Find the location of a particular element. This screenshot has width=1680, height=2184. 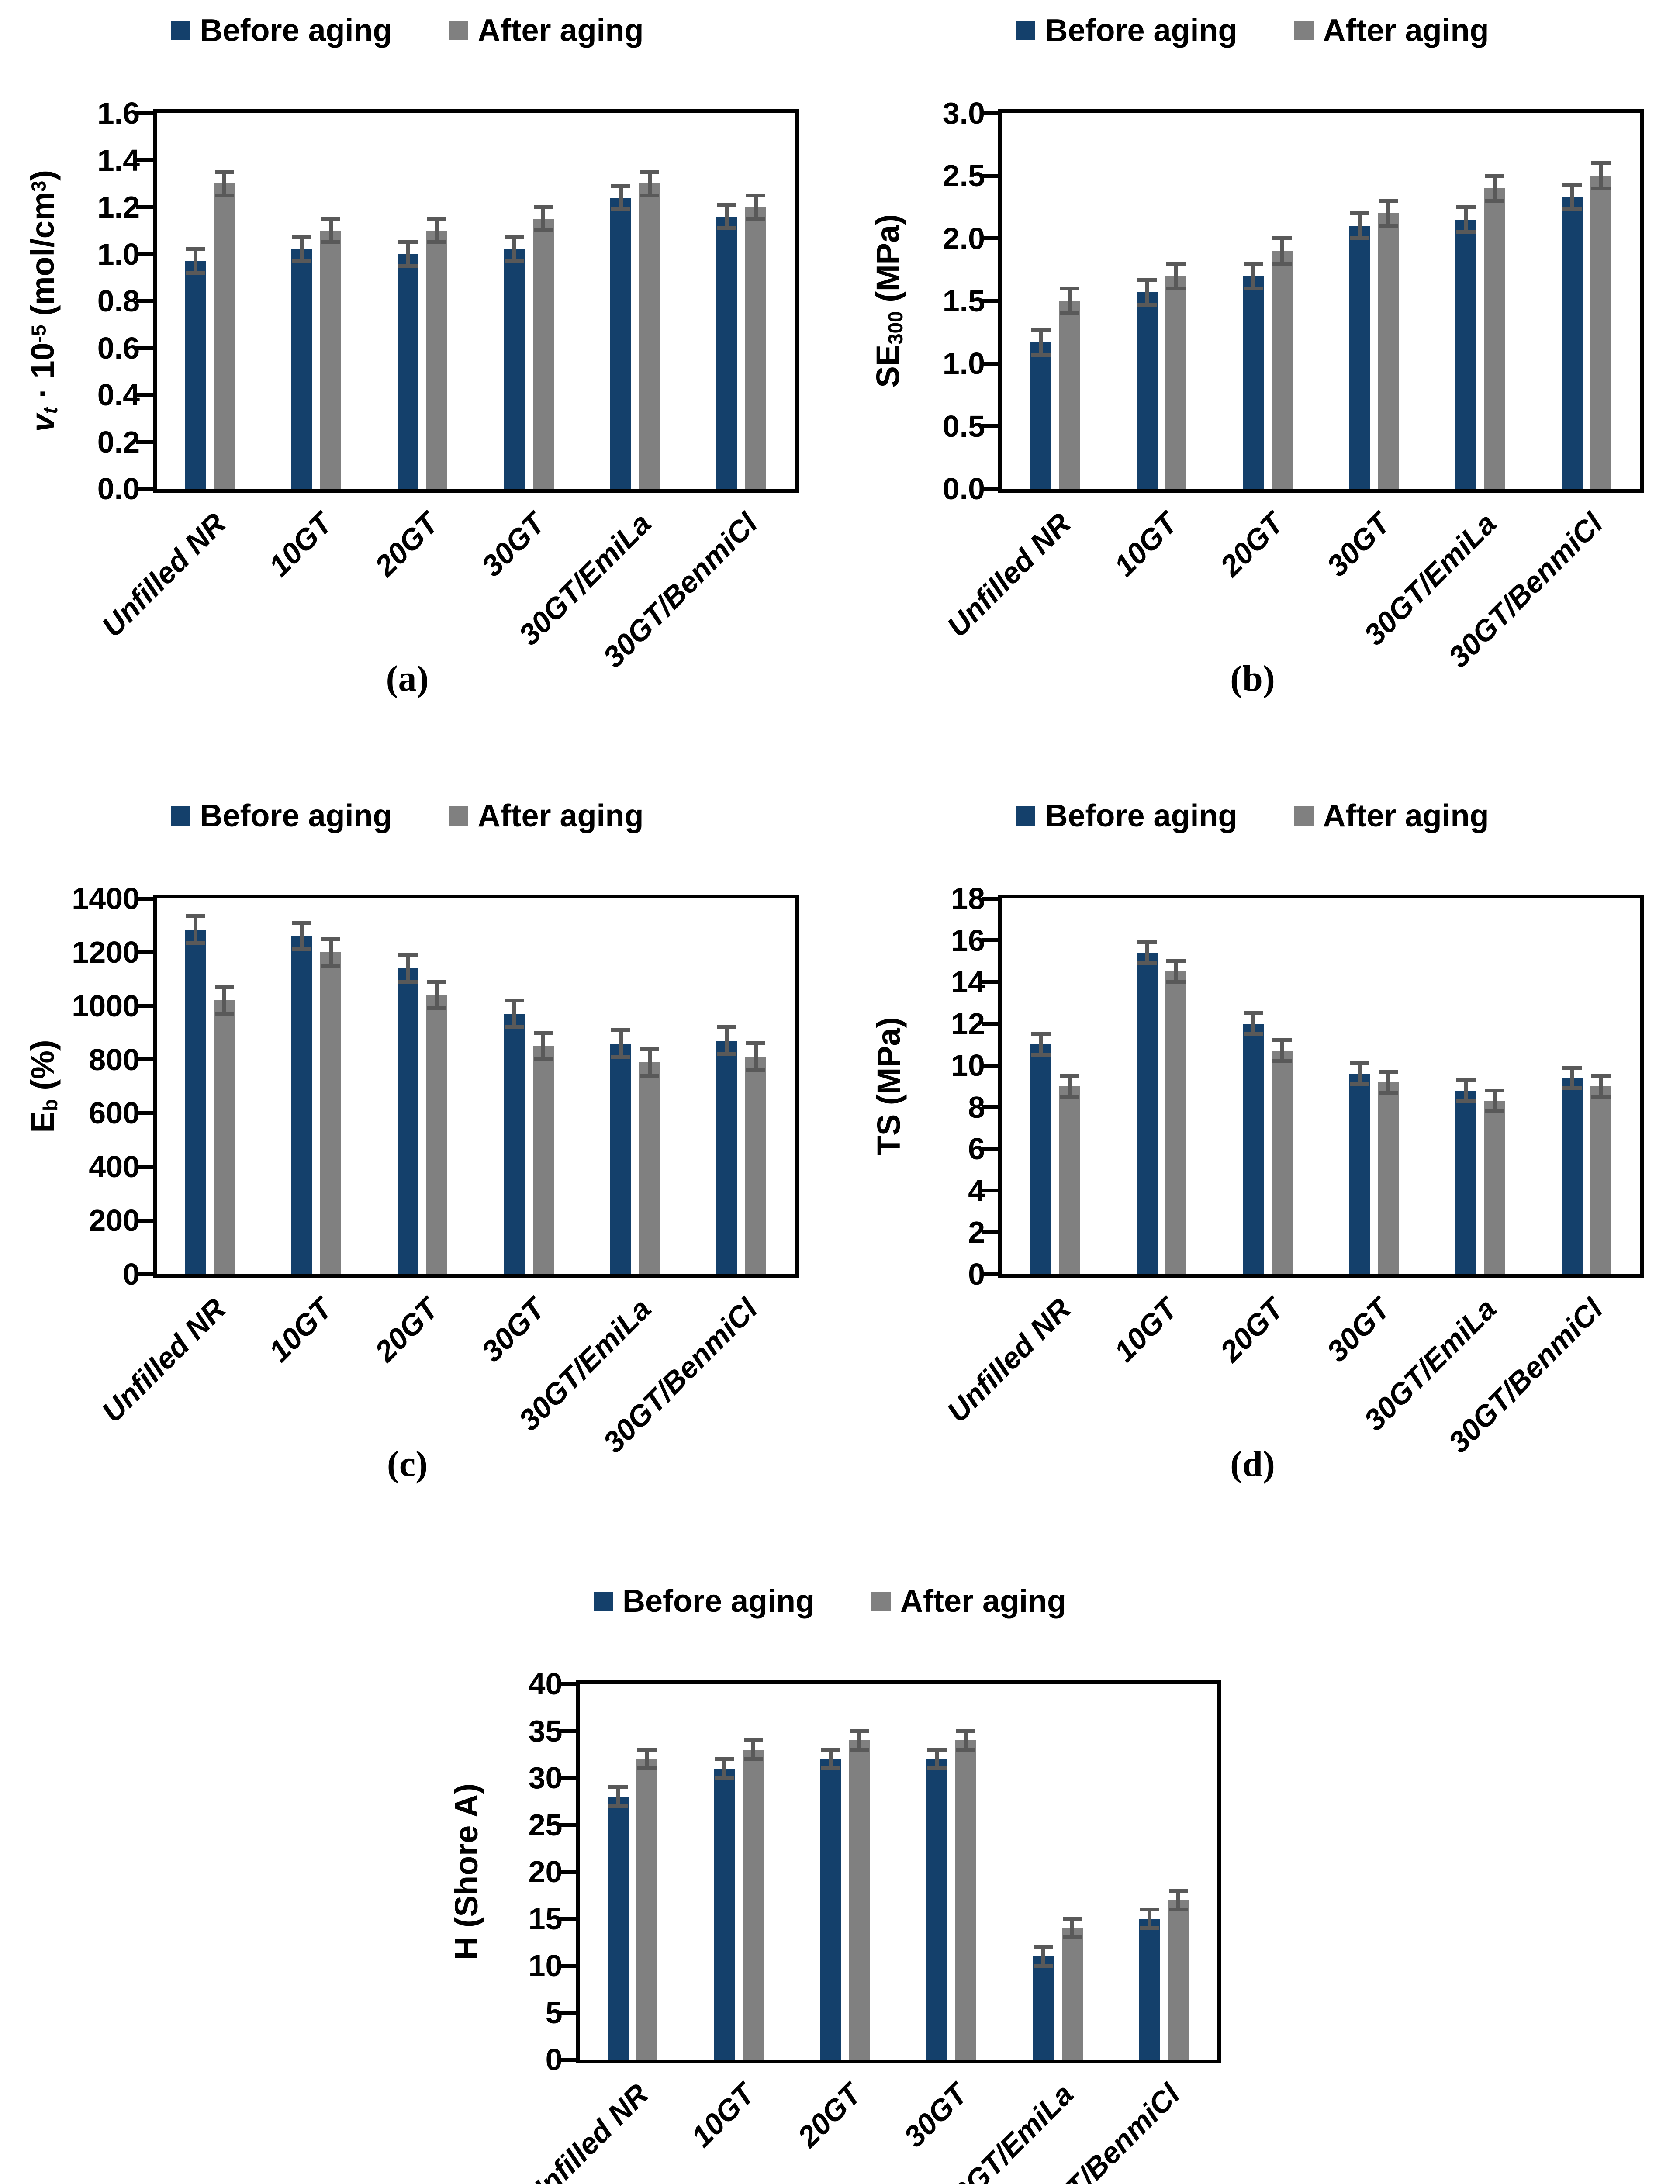

y-tick-label: 40 is located at coordinates (545, 1684).